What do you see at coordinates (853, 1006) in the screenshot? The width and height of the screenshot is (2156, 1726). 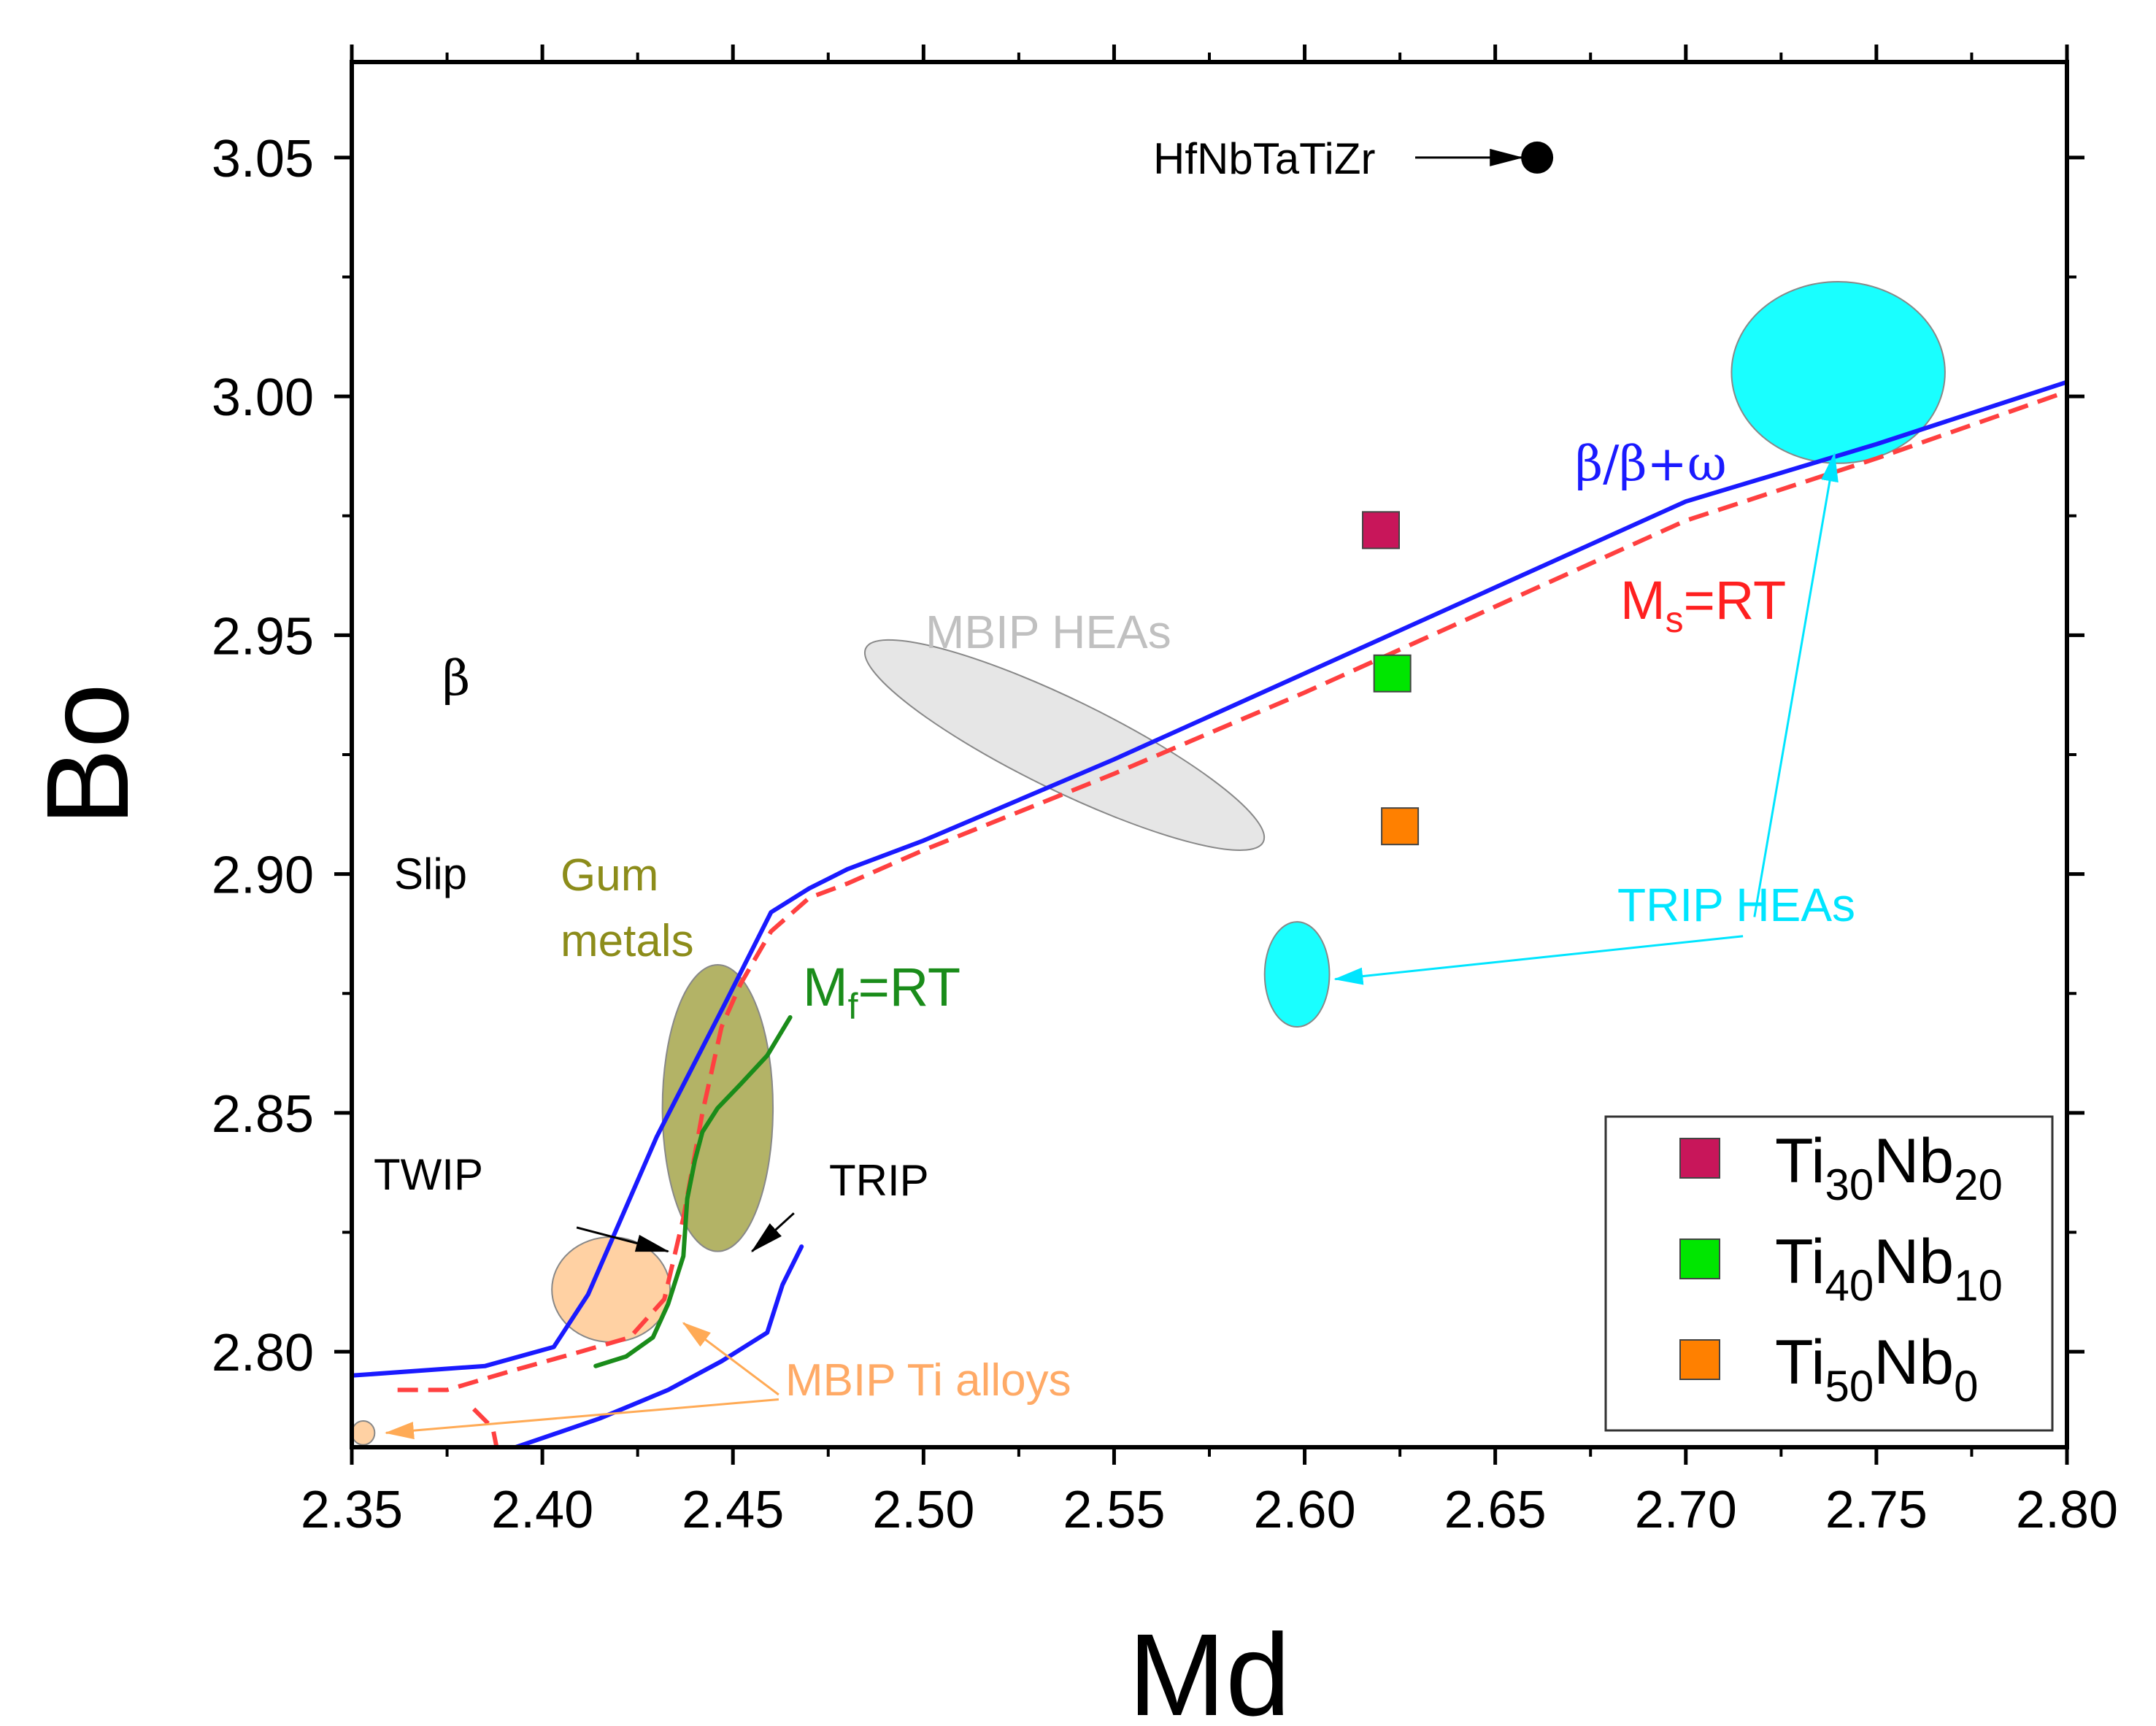 I see `mf-label-sub: f` at bounding box center [853, 1006].